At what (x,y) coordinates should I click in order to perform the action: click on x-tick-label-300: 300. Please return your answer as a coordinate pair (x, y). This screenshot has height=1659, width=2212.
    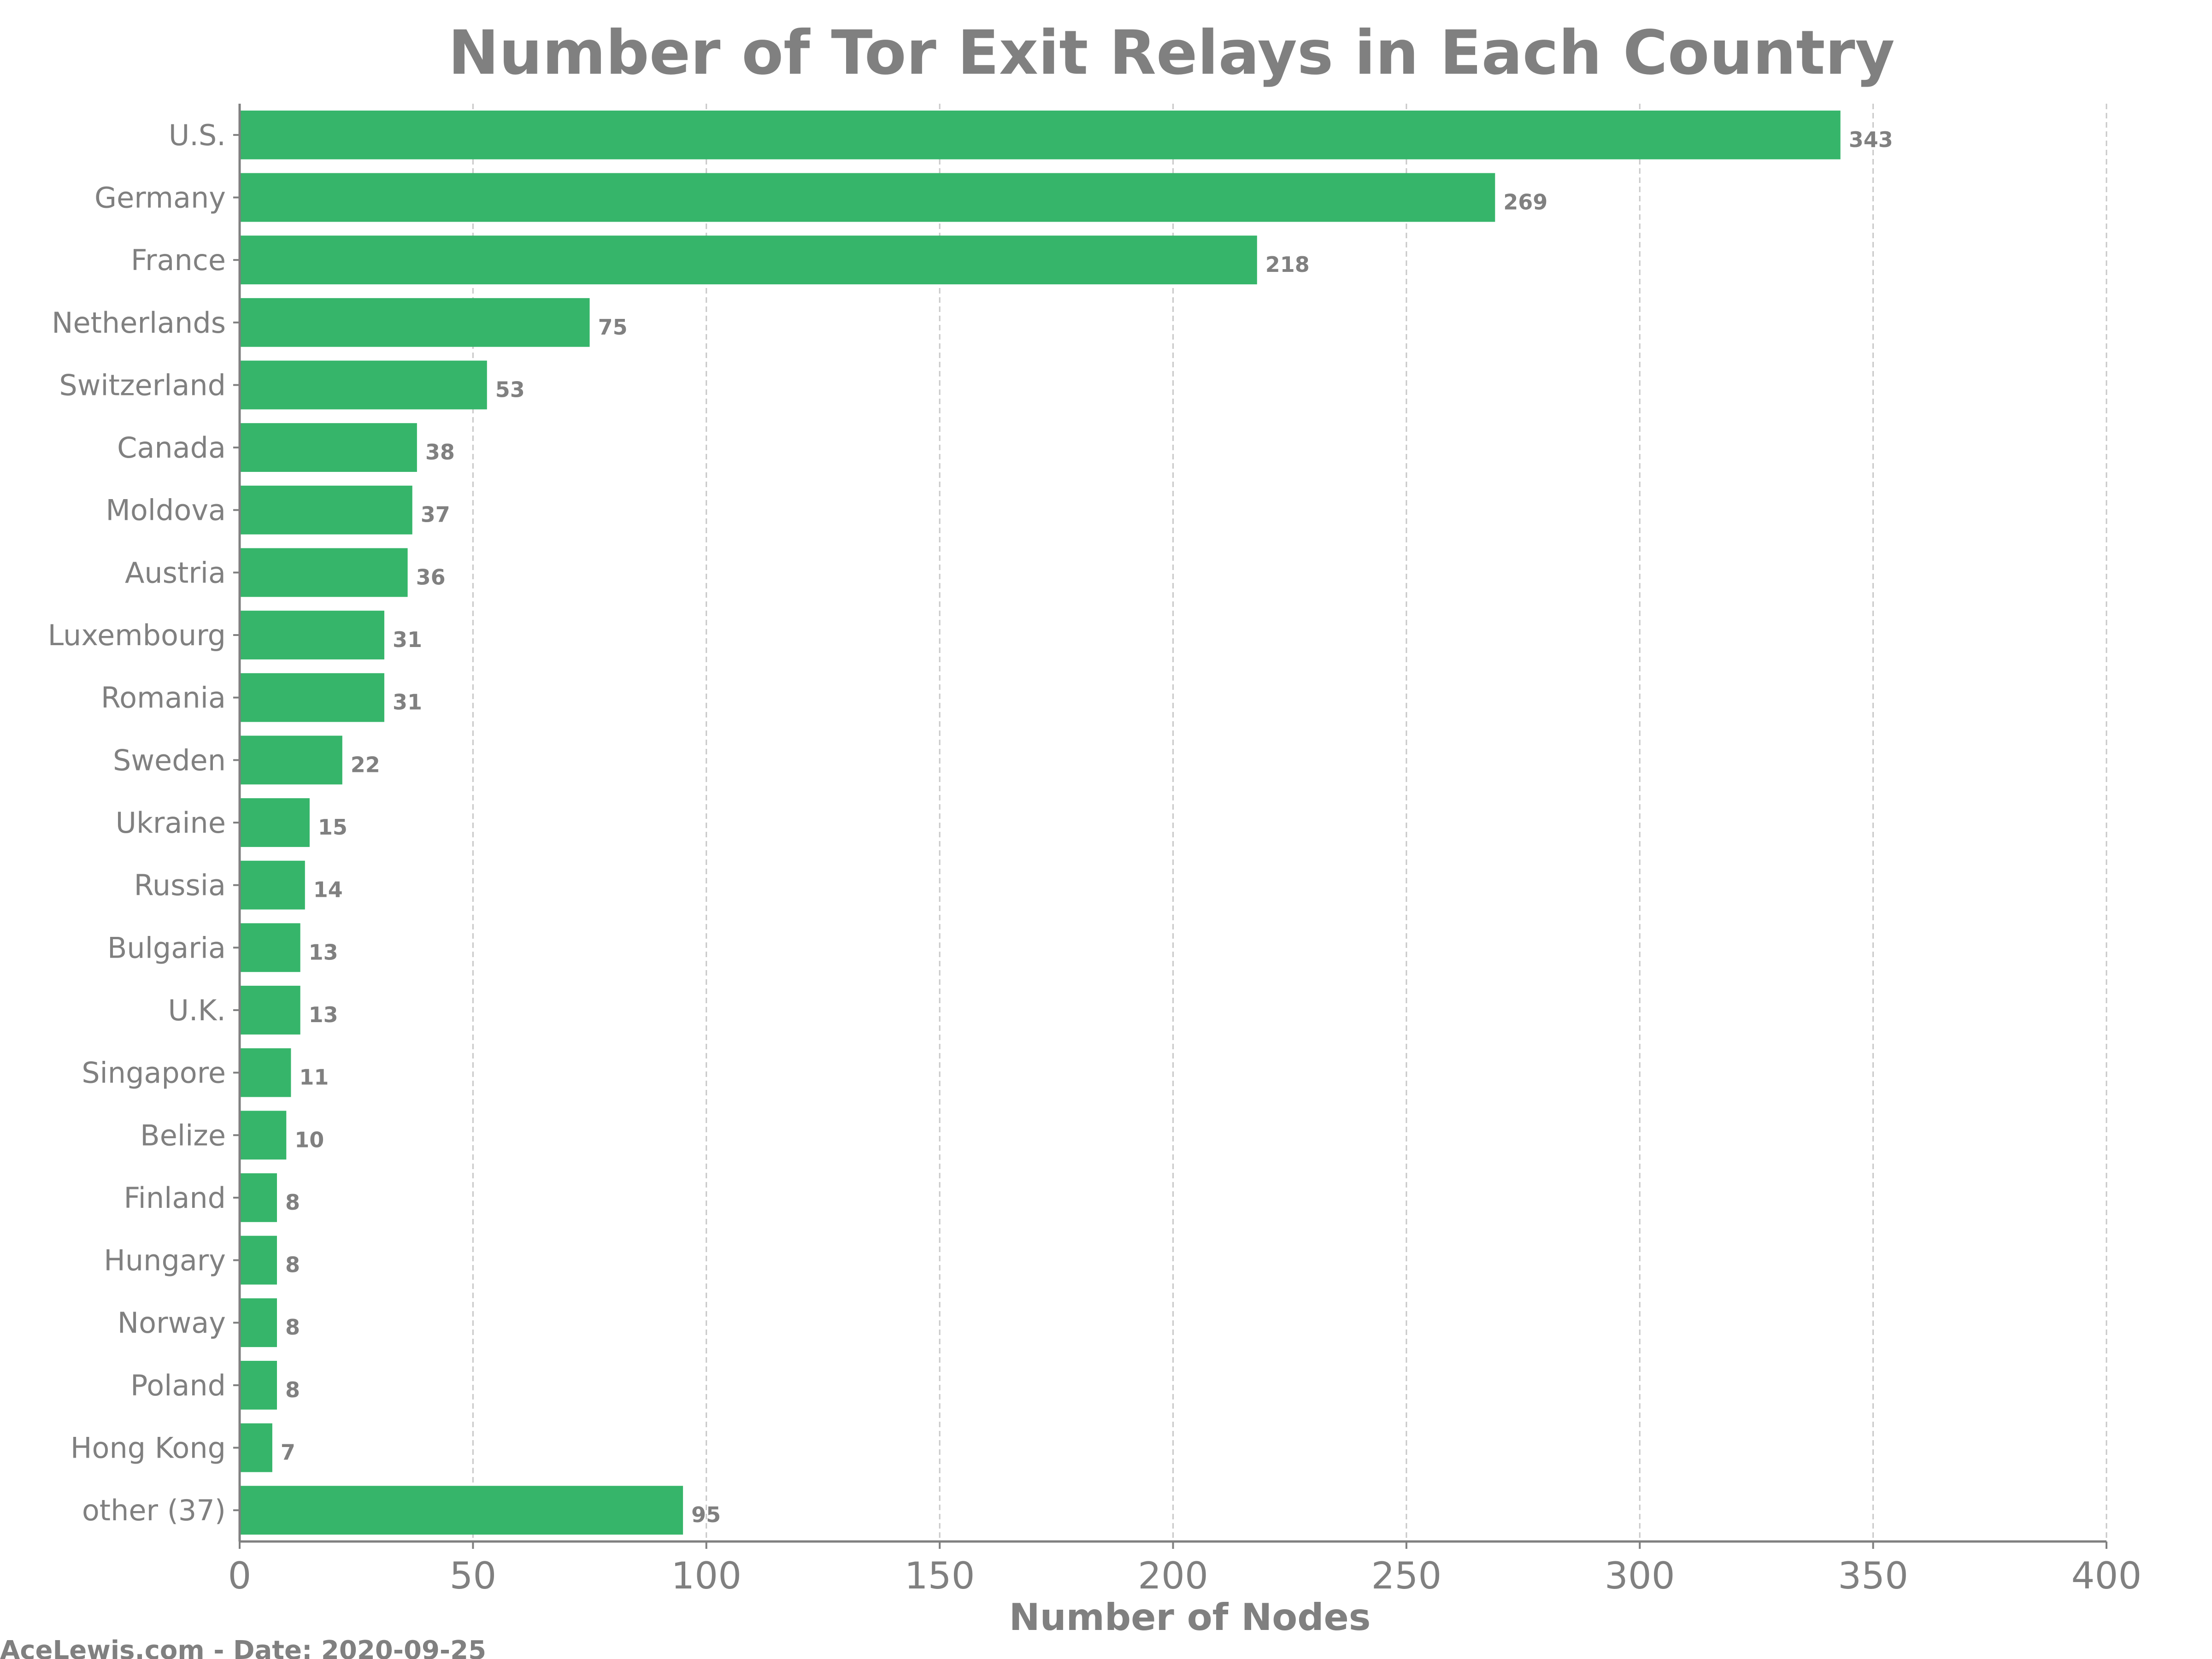
    Looking at the image, I should click on (1640, 1575).